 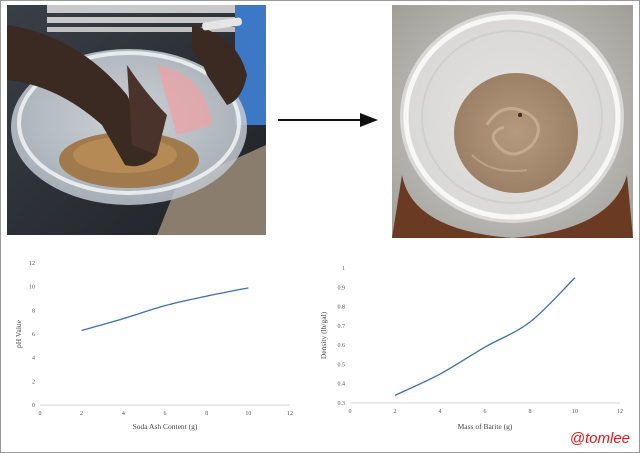 I want to click on y-tick-label: 0.3, so click(x=342, y=404).